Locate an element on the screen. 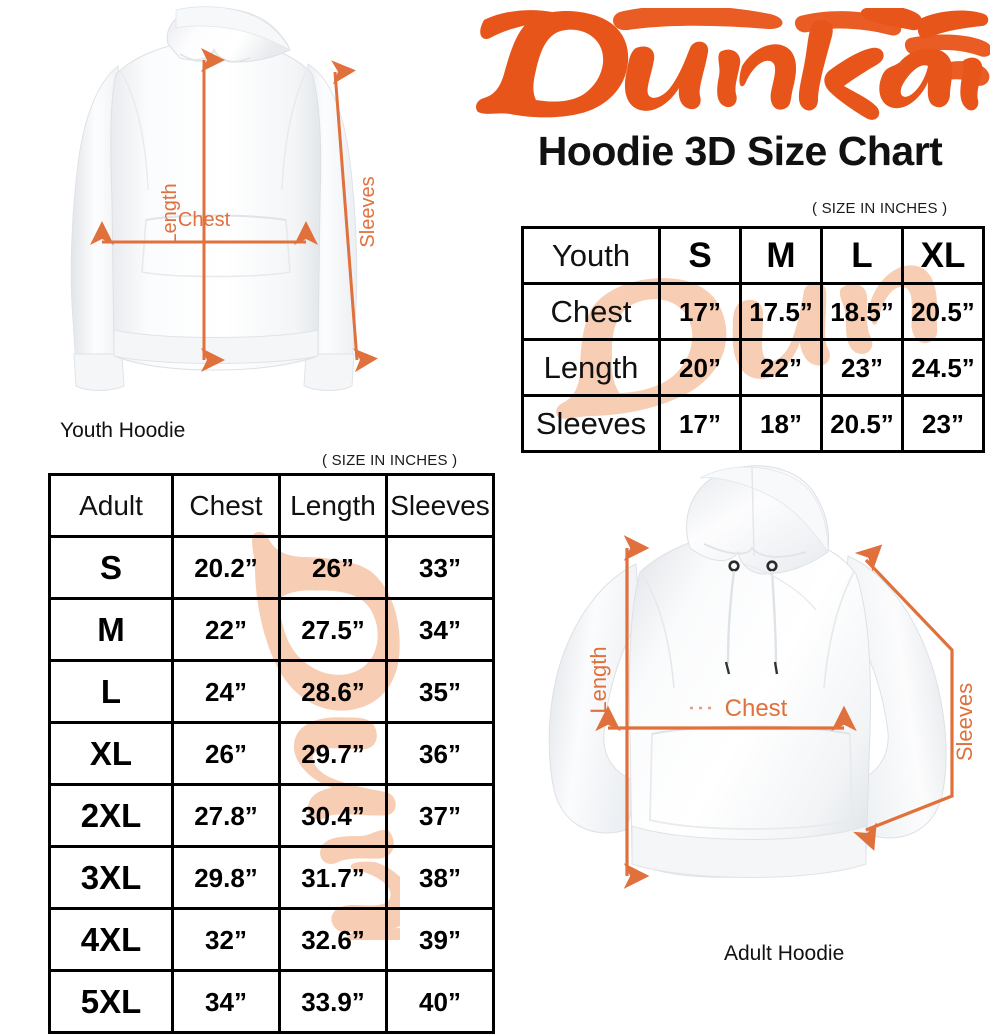 The image size is (1000, 1034). table-row: XL 26” 29.7” 36” is located at coordinates (271, 753).